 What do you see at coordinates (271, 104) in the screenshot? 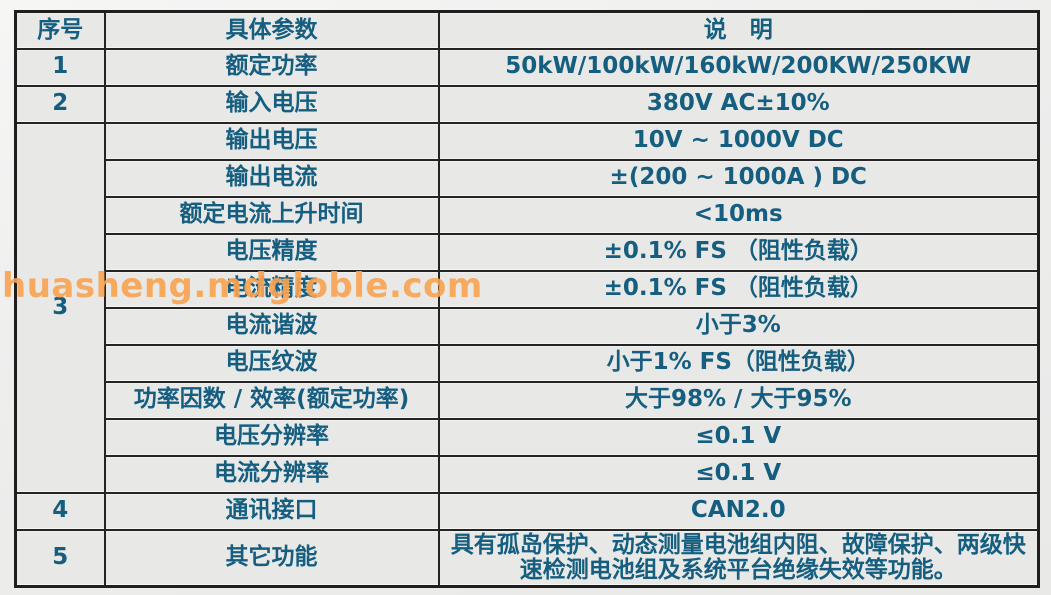
I see `param-cell: 输入电压` at bounding box center [271, 104].